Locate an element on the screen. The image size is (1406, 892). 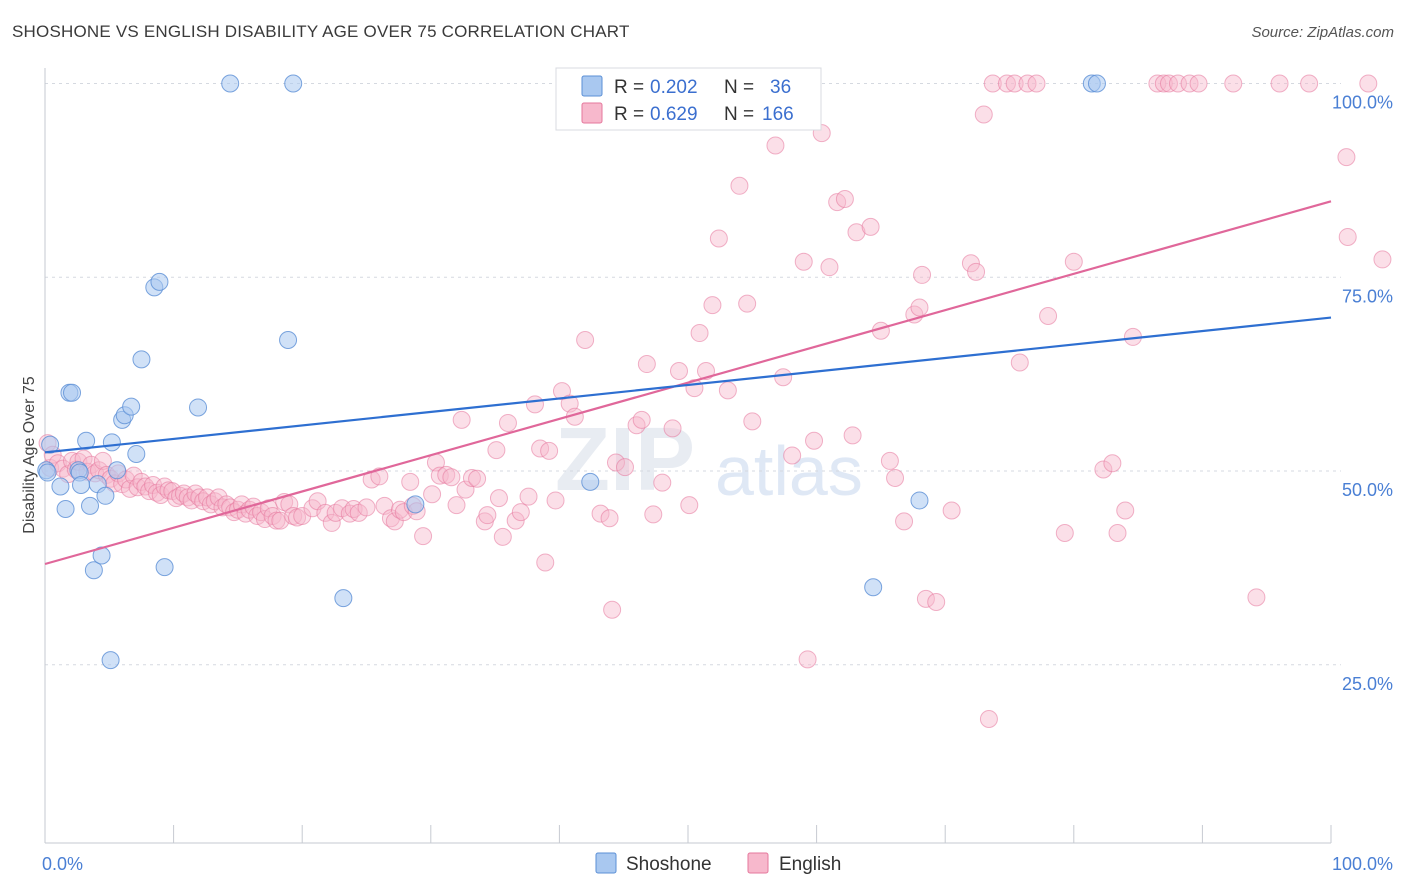
x-tick-label: 0.0% is located at coordinates (62, 864).